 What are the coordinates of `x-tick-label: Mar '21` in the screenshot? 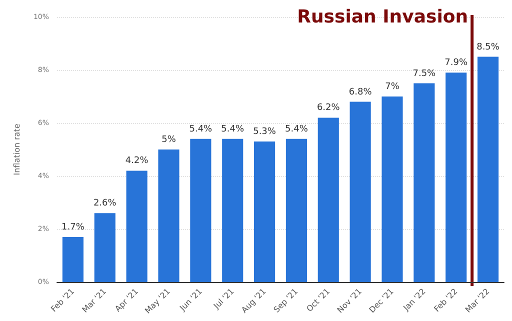 It's located at (94, 300).